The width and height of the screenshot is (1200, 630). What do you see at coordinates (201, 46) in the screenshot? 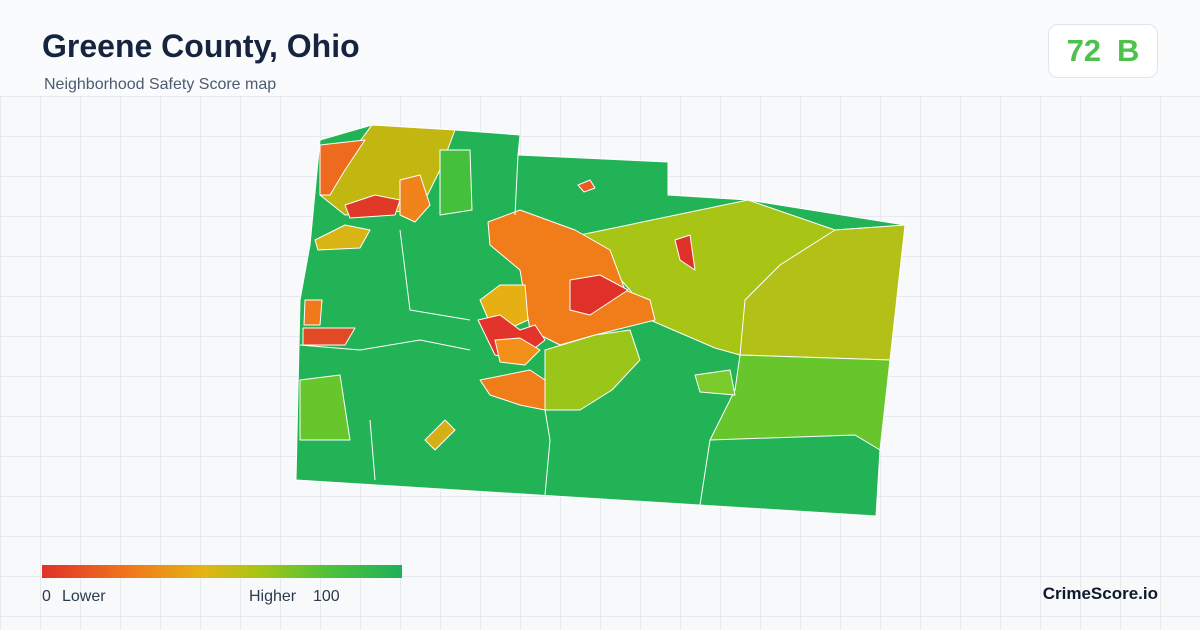
I see `title: Greene County, Ohio` at bounding box center [201, 46].